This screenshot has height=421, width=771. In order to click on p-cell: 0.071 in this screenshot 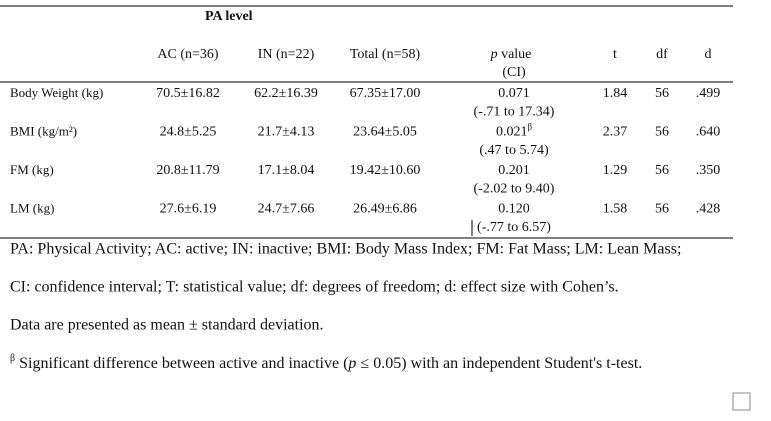, I will do `click(514, 93)`.